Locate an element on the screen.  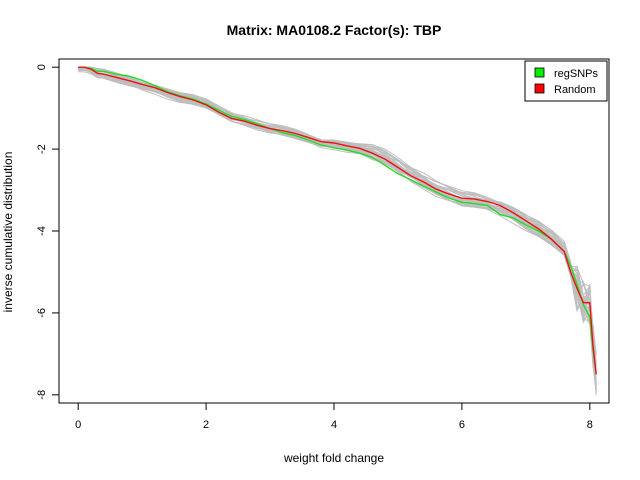
y-tick-label: -8 is located at coordinates (42, 395).